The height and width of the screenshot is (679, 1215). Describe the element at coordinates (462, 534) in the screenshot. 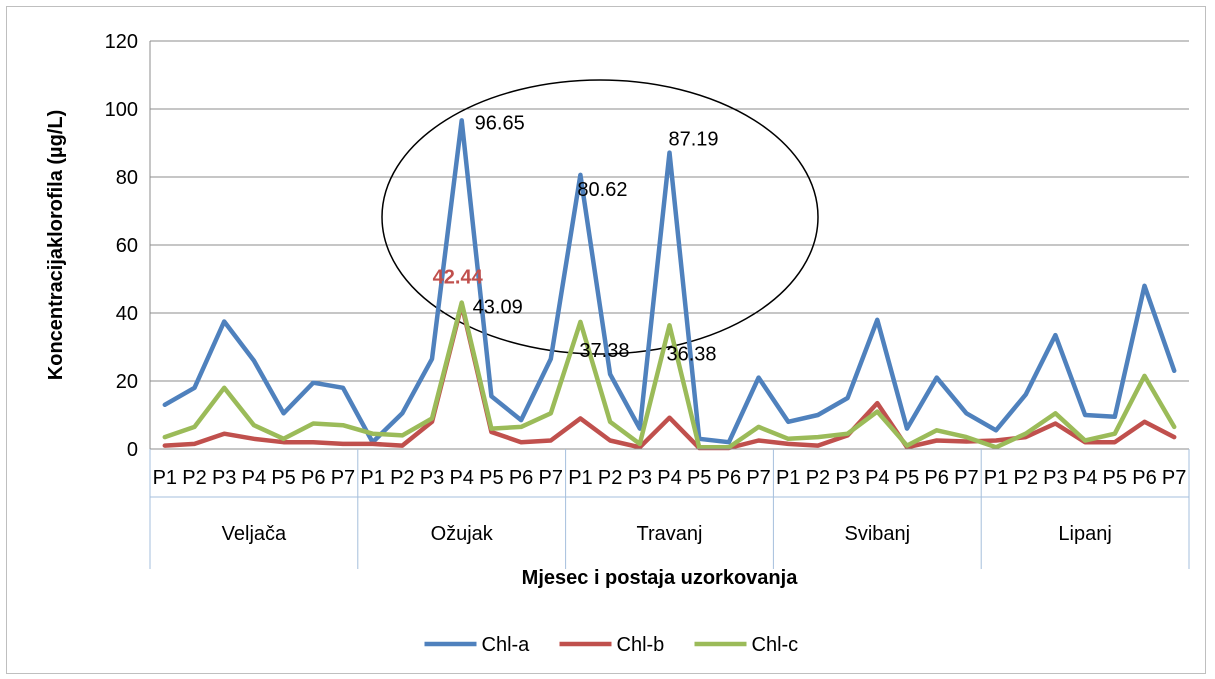

I see `x-group-label: Ožujak` at that location.